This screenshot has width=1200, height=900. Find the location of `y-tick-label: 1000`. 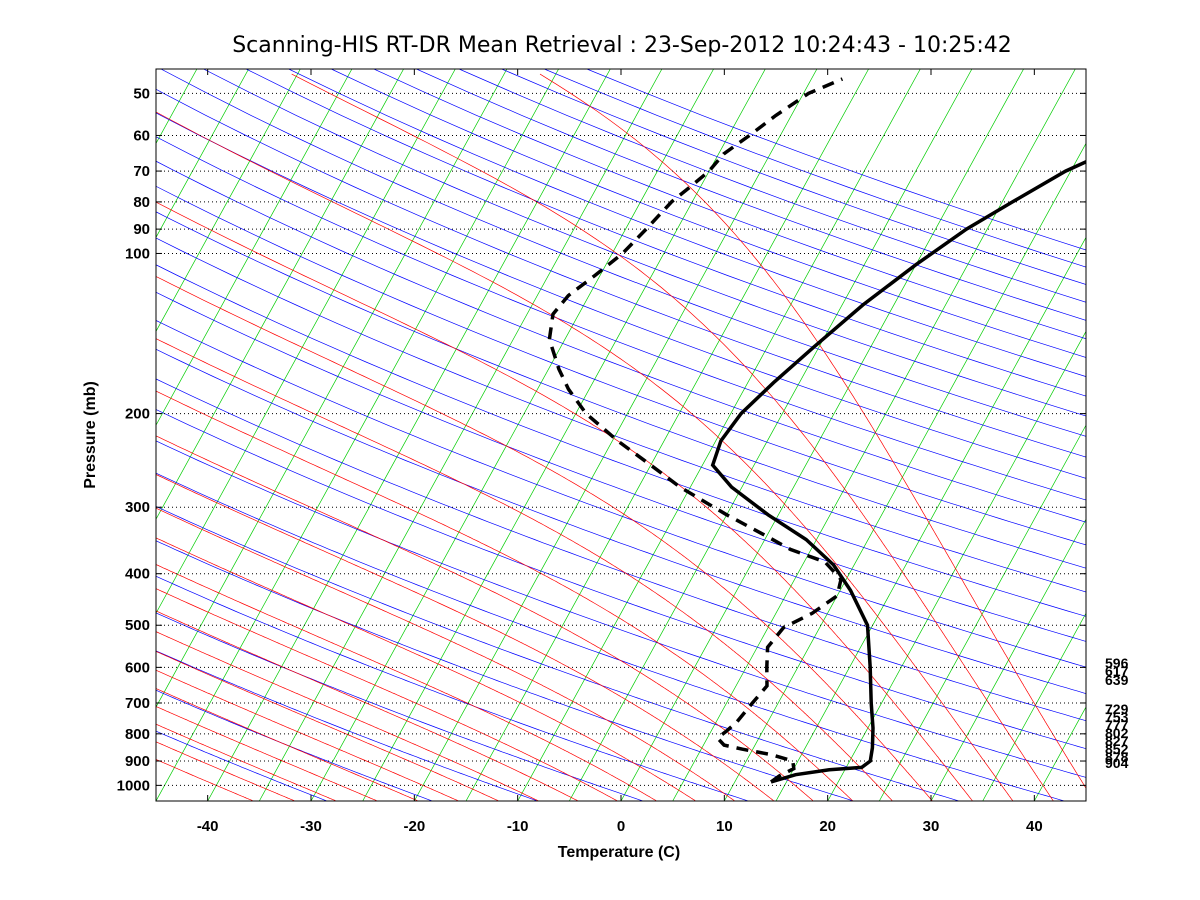

y-tick-label: 1000 is located at coordinates (133, 785).